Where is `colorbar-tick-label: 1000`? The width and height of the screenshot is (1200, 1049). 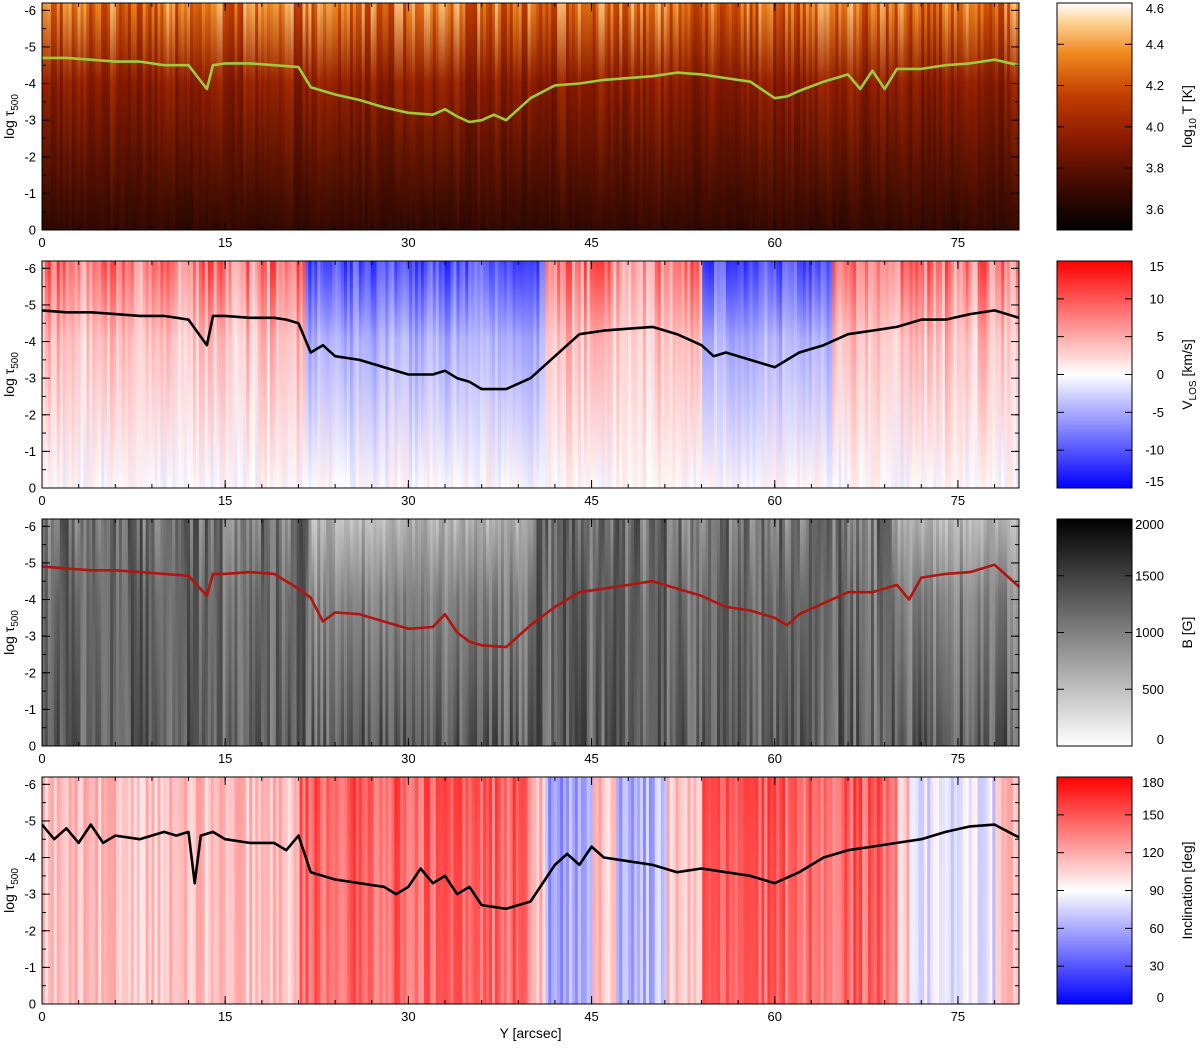 colorbar-tick-label: 1000 is located at coordinates (1149, 632).